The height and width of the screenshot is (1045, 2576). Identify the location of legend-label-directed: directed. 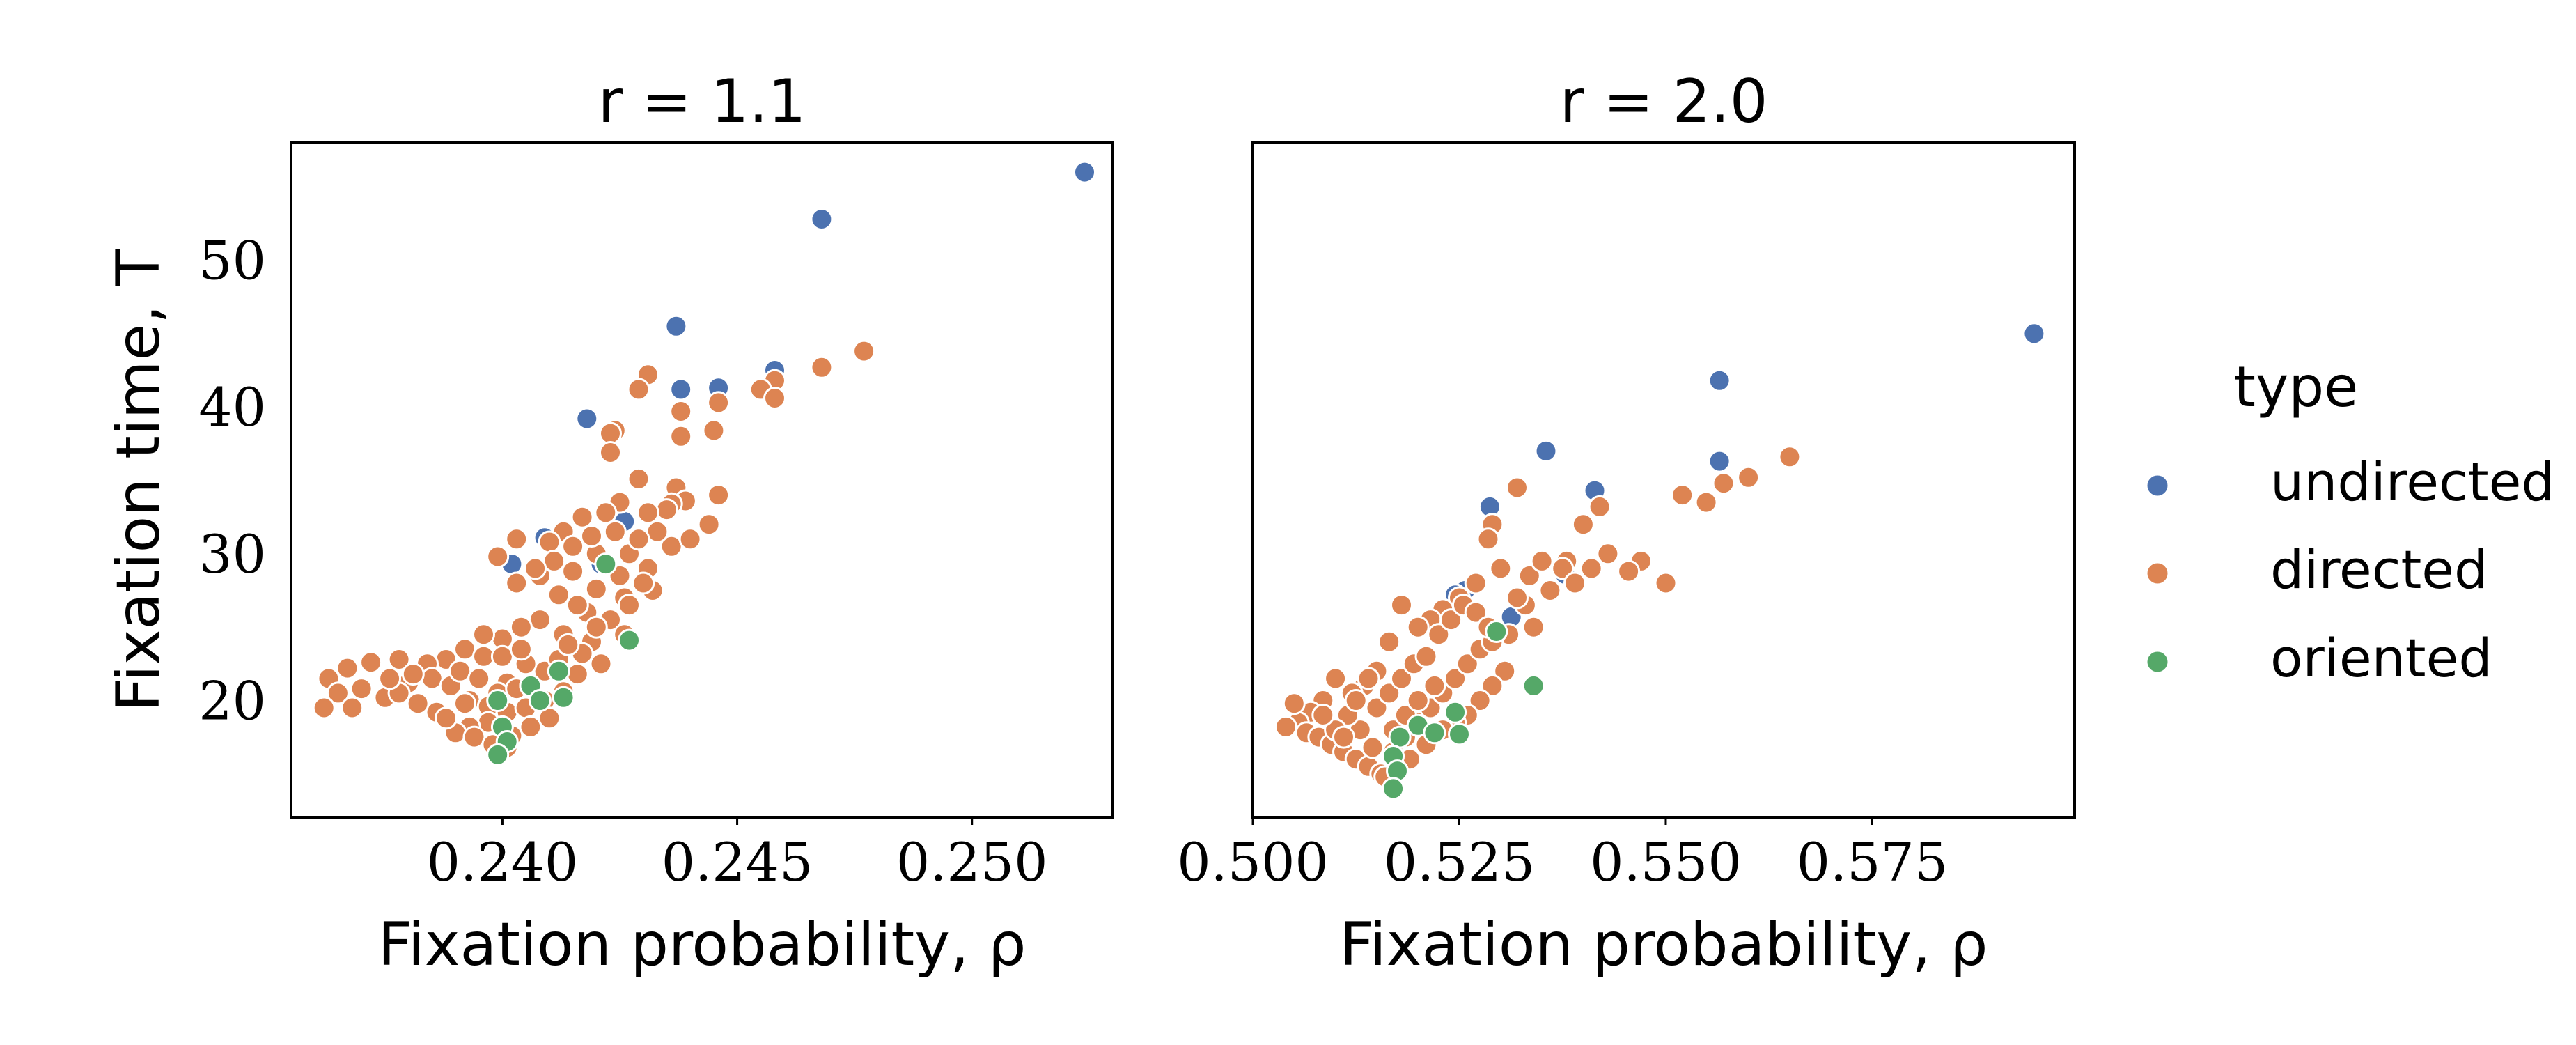
(2379, 570).